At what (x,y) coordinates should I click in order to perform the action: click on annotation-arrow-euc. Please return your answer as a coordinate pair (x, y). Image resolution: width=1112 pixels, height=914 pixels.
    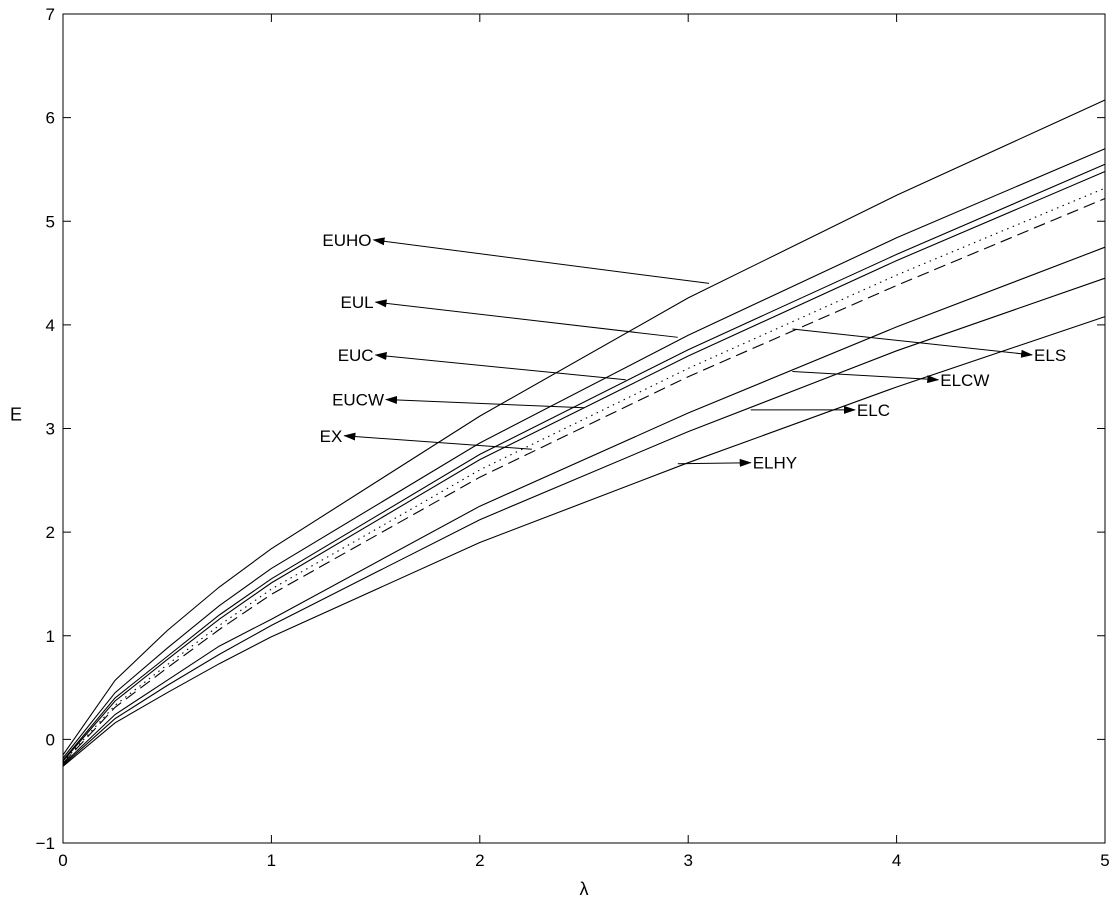
    Looking at the image, I should click on (500, 366).